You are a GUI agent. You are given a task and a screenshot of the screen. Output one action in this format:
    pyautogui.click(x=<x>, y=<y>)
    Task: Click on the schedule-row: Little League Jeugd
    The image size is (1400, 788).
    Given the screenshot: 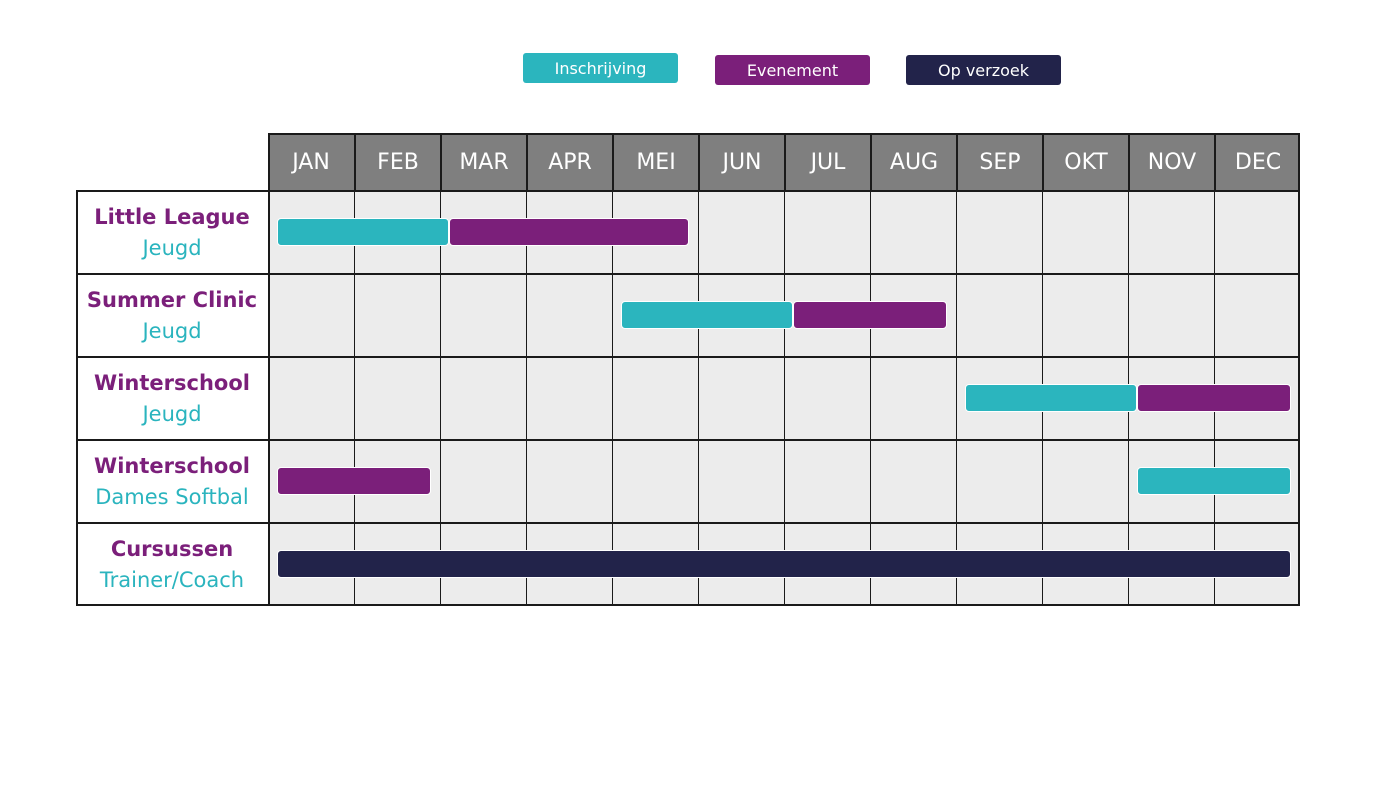 What is the action you would take?
    pyautogui.click(x=688, y=232)
    